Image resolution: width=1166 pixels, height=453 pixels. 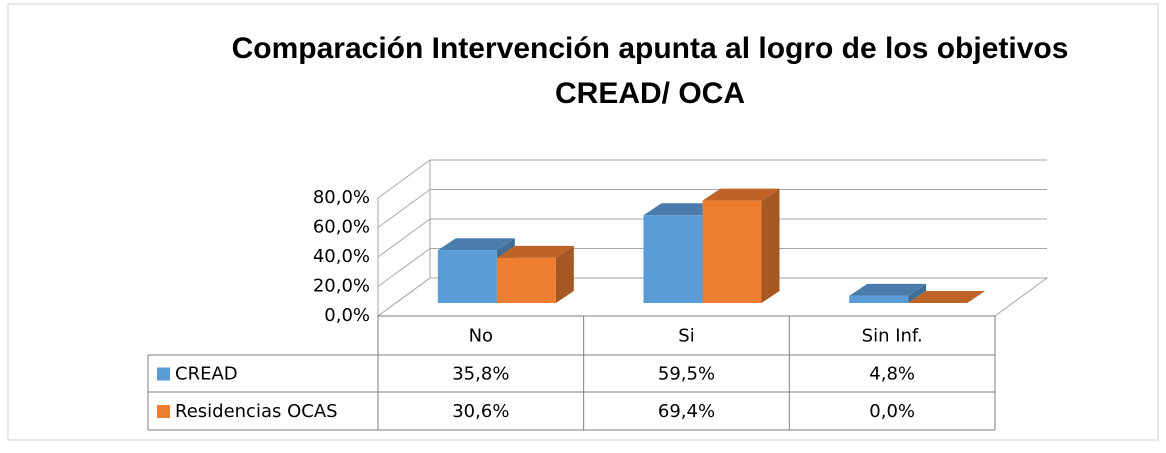 I want to click on y-tick-label: 20,0%, so click(x=341, y=286).